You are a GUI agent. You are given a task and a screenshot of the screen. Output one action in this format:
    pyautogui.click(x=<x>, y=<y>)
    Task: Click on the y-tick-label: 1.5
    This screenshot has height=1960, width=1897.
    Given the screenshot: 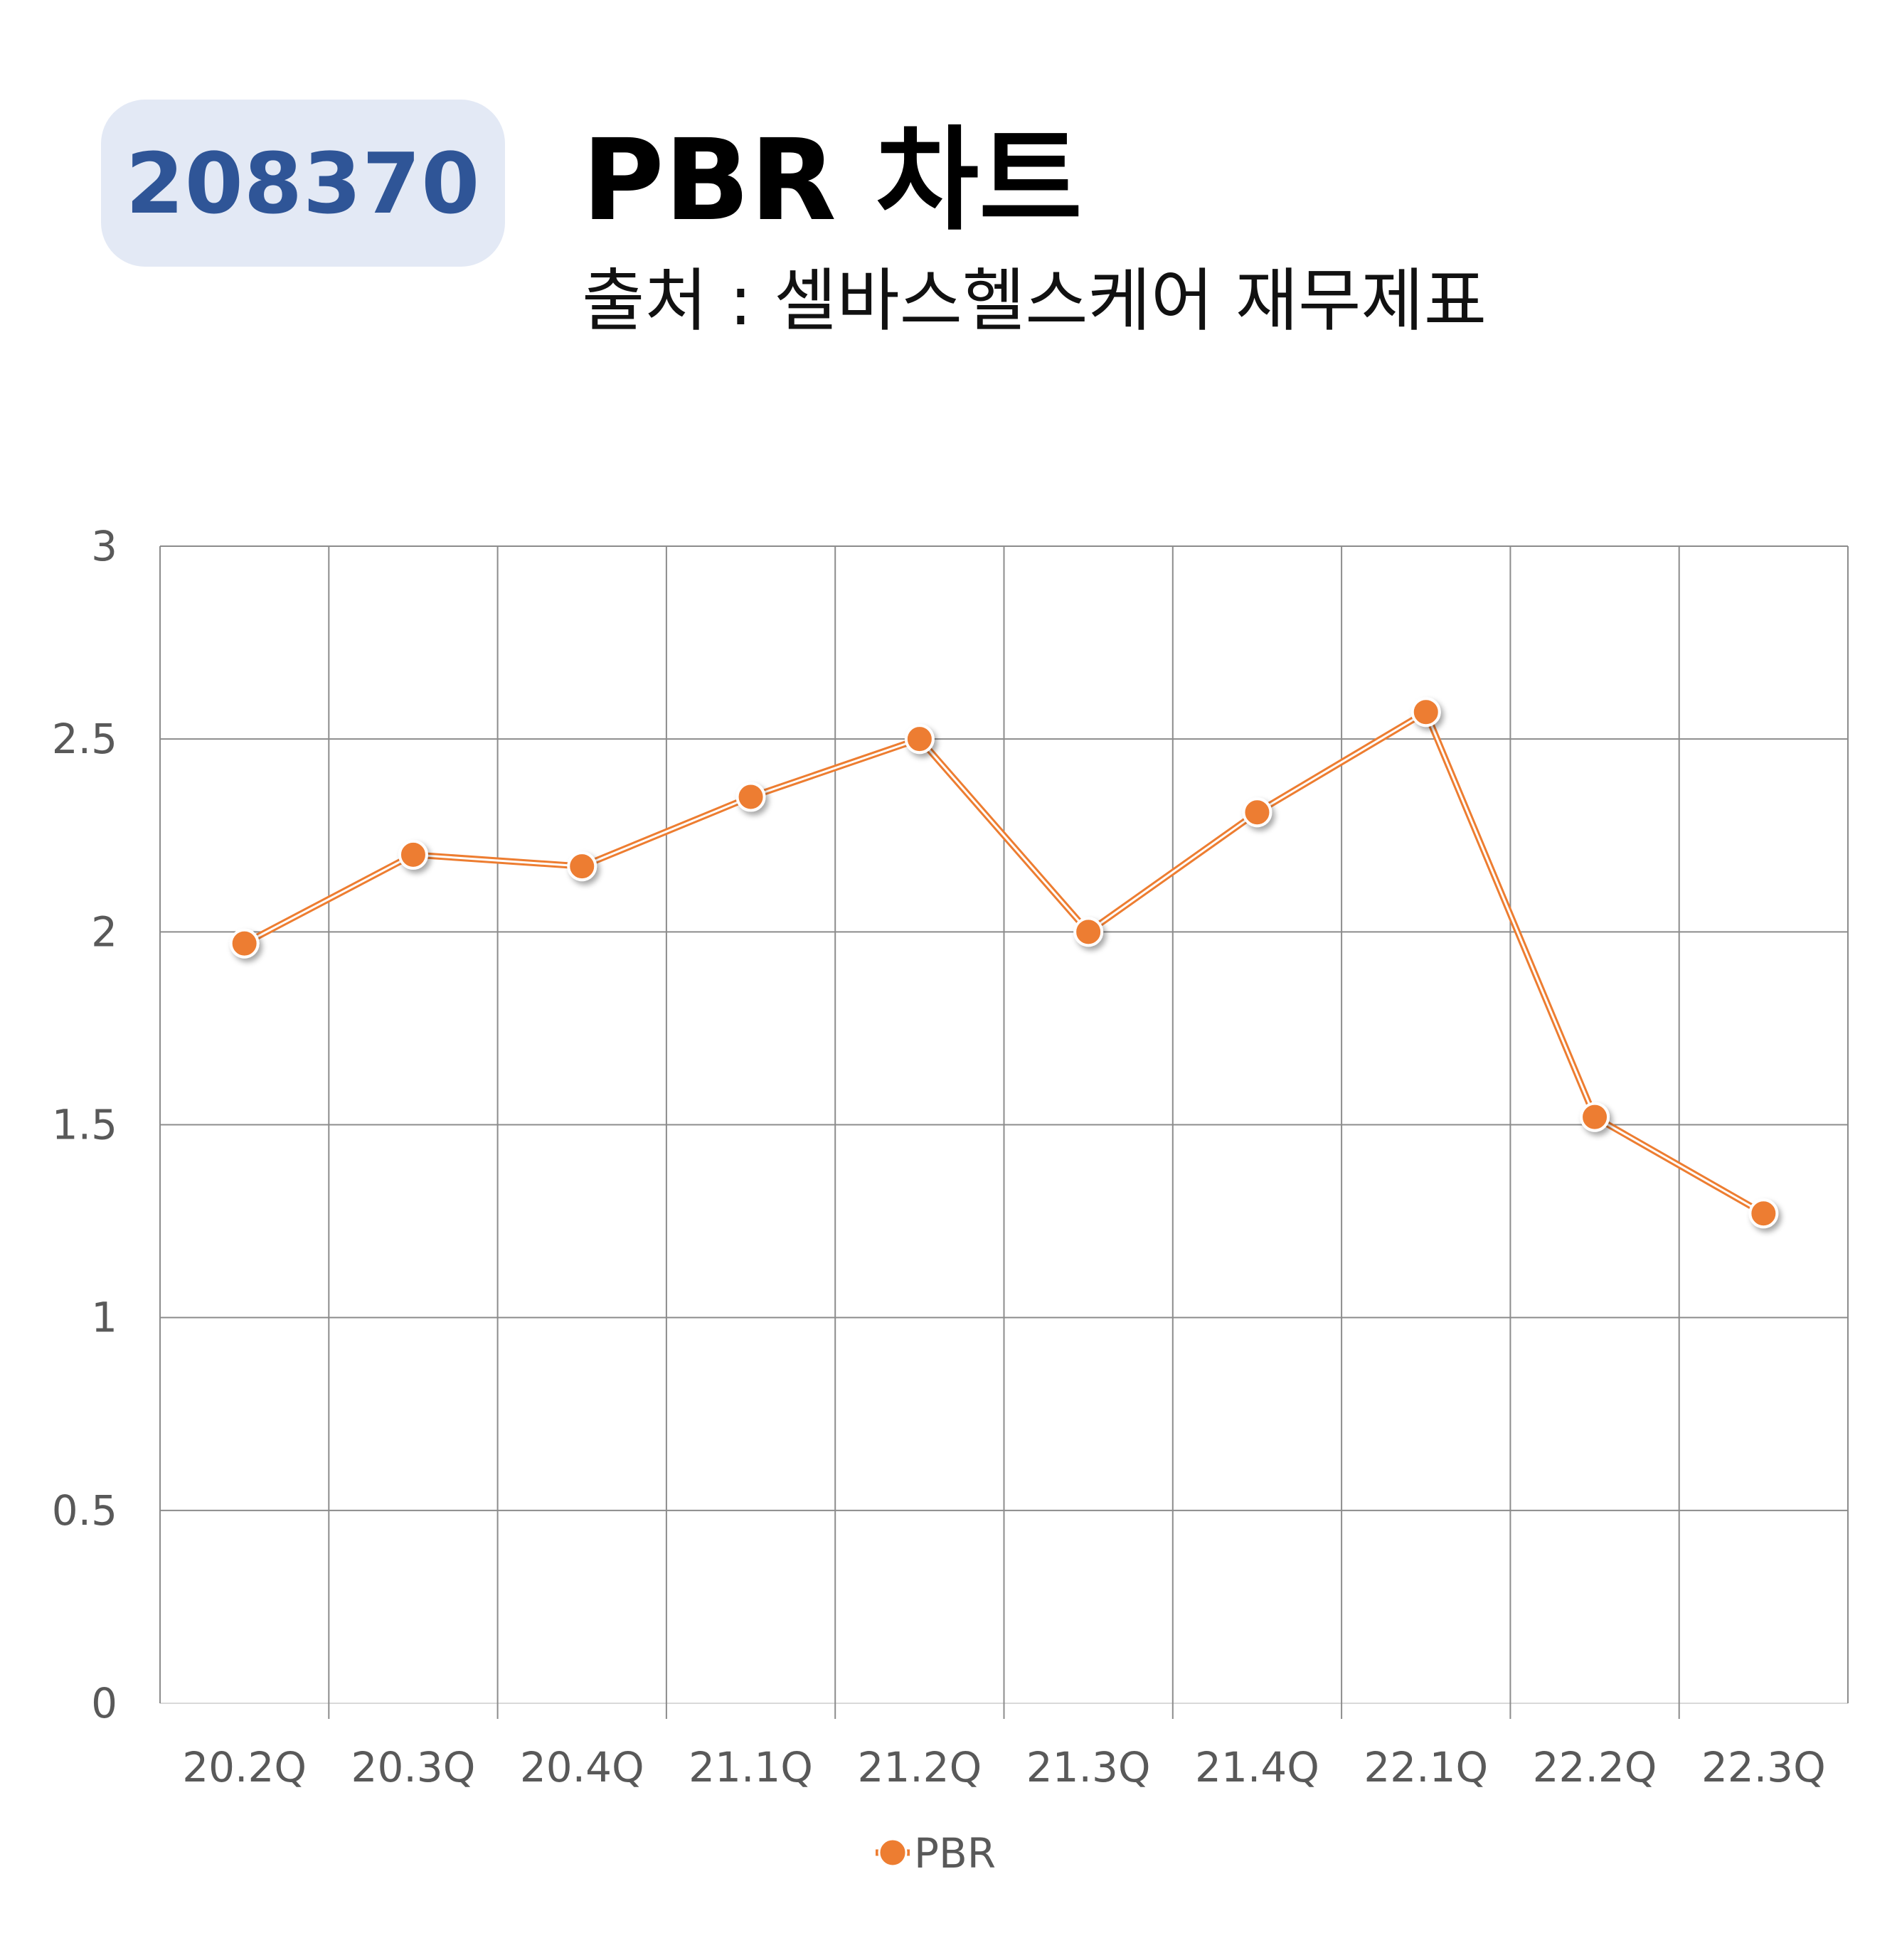 What is the action you would take?
    pyautogui.click(x=84, y=1125)
    